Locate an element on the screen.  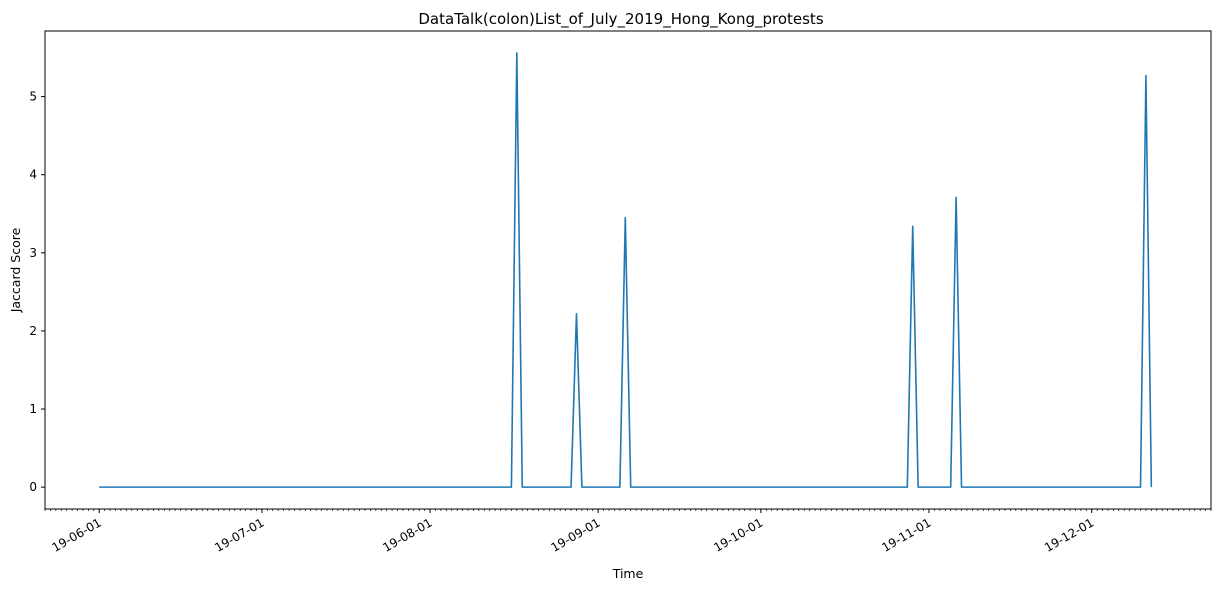
x-axis-label: Time is located at coordinates (628, 573).